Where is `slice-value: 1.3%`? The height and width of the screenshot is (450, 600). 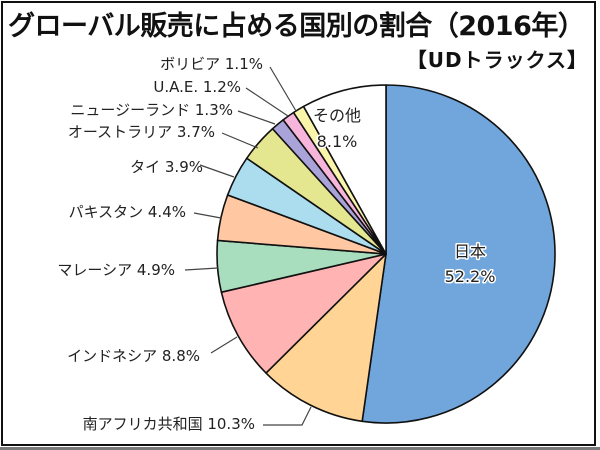
slice-value: 1.3% is located at coordinates (214, 110).